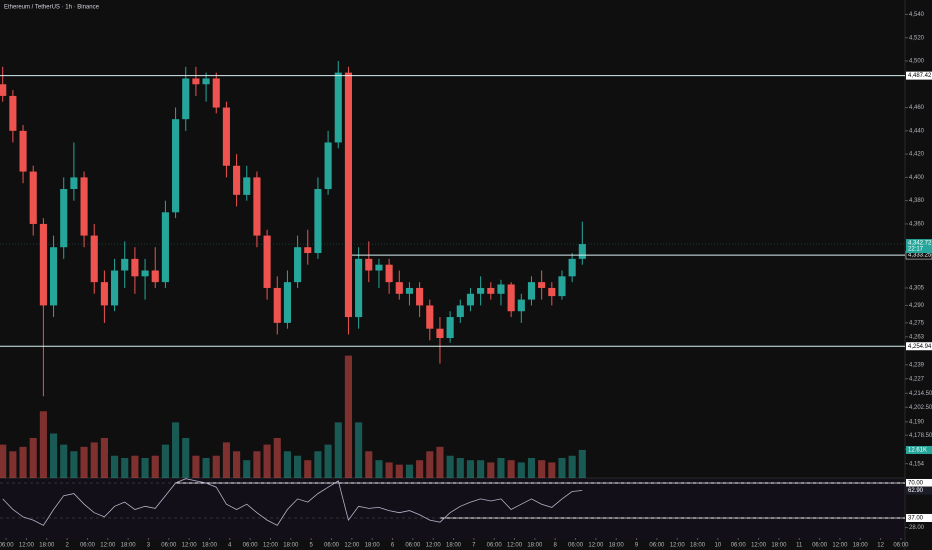 Image resolution: width=932 pixels, height=550 pixels. What do you see at coordinates (556, 546) in the screenshot?
I see `x-tick-label: 8` at bounding box center [556, 546].